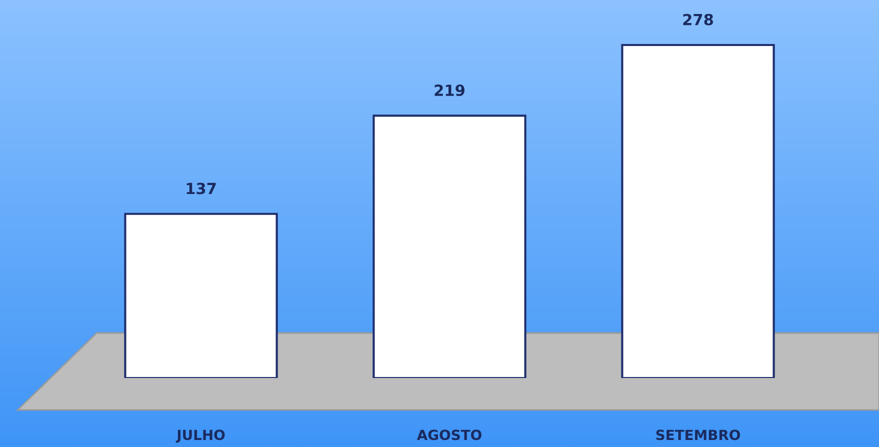  What do you see at coordinates (200, 436) in the screenshot?
I see `x-tick-label: JULHO` at bounding box center [200, 436].